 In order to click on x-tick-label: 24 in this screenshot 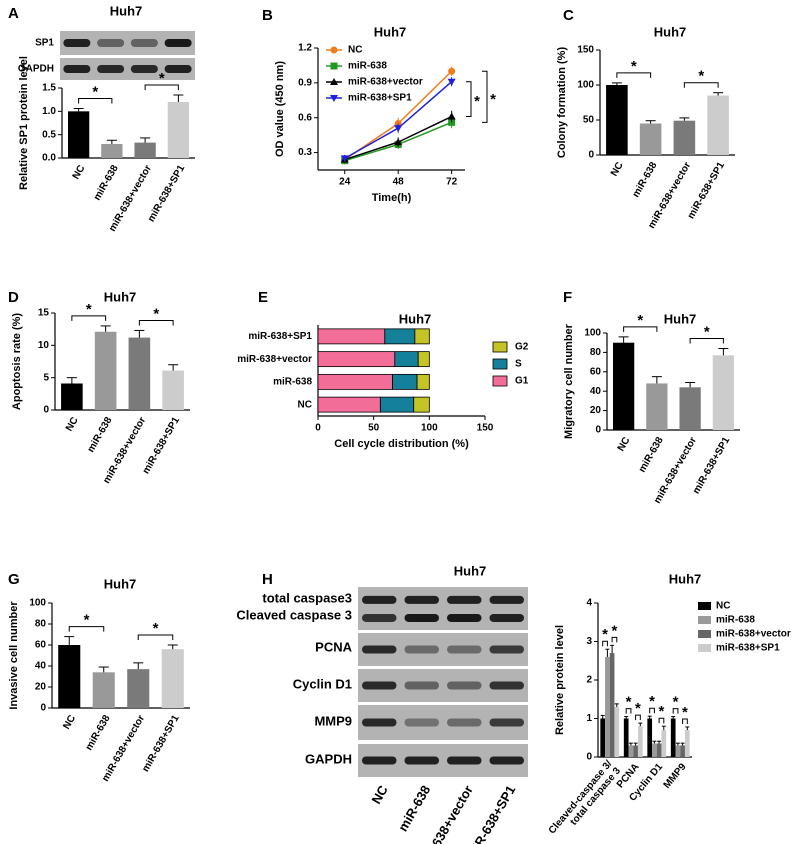, I will do `click(345, 182)`.